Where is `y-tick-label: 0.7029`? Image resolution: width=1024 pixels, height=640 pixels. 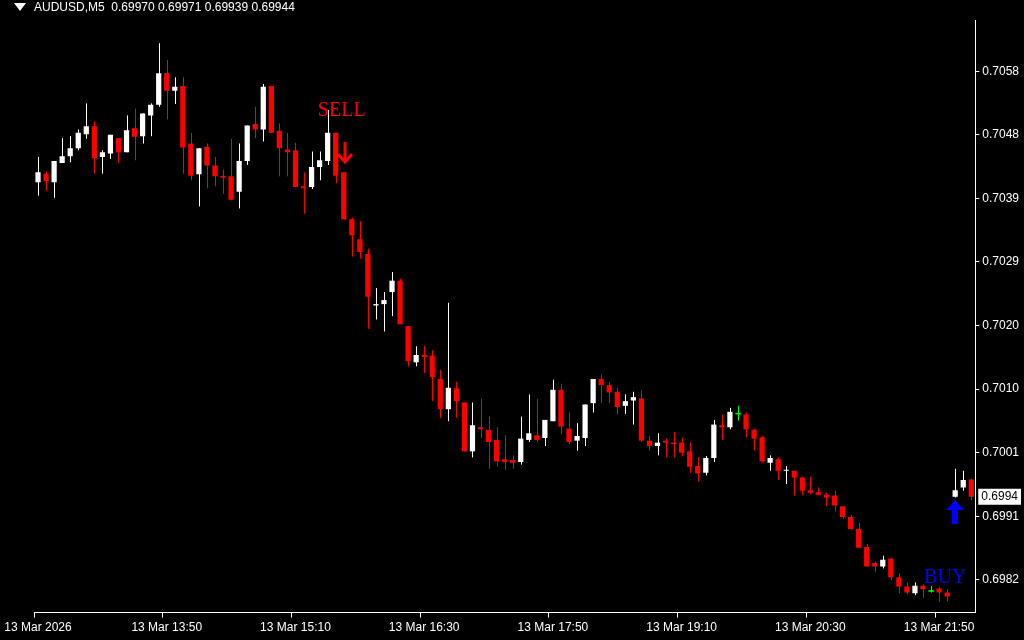 y-tick-label: 0.7029 is located at coordinates (1001, 261).